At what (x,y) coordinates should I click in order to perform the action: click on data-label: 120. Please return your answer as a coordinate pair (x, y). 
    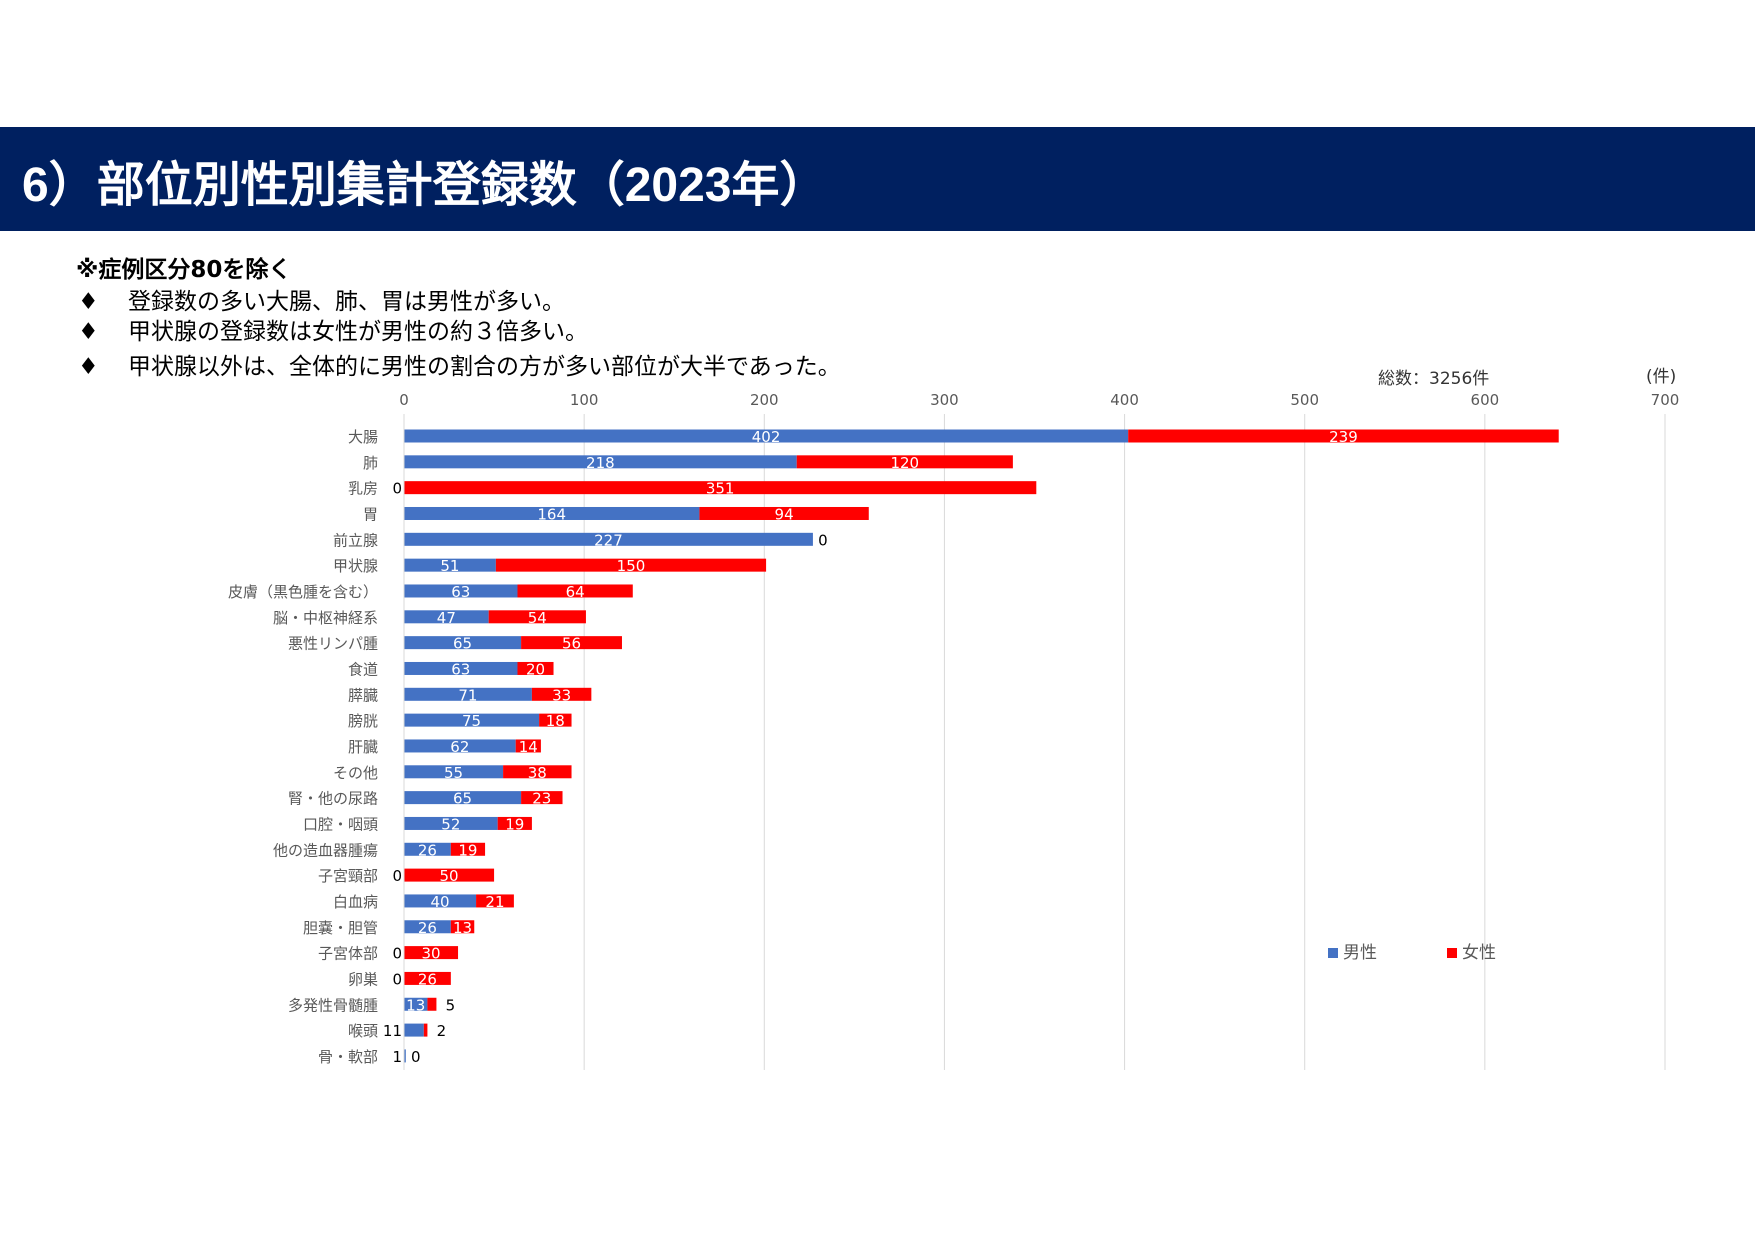
    Looking at the image, I should click on (904, 463).